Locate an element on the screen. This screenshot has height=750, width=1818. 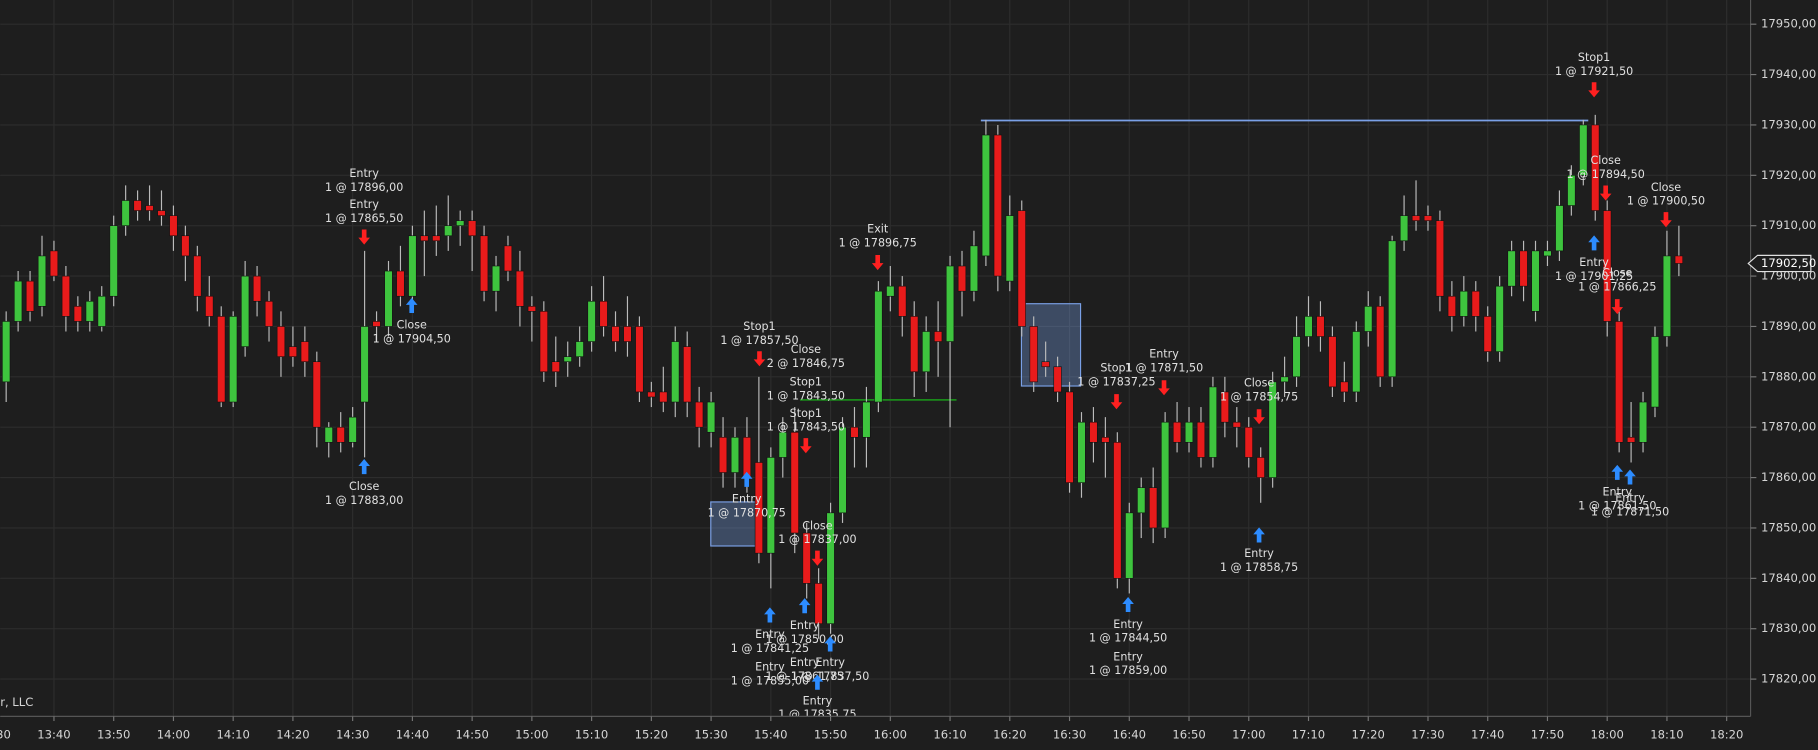
annotation-detail: 1 @ 17883,00 is located at coordinates (364, 500).